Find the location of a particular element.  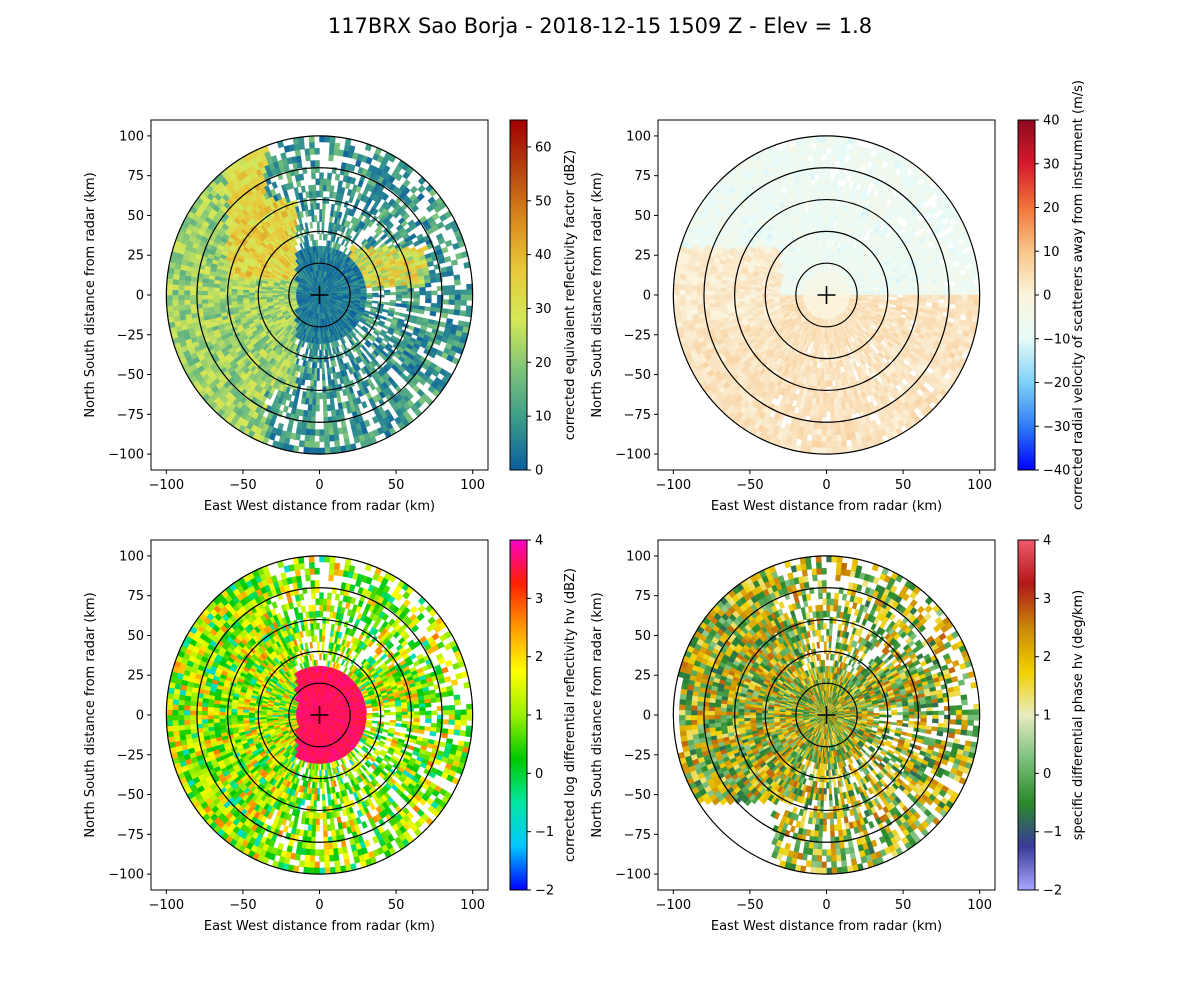

x-tick-label: −50 is located at coordinates (242, 485).